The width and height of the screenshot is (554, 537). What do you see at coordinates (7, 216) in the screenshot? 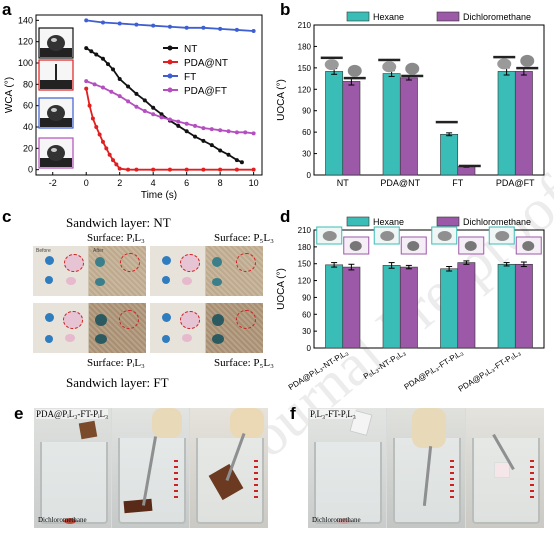
I see `panel-label-c: c` at bounding box center [7, 216].